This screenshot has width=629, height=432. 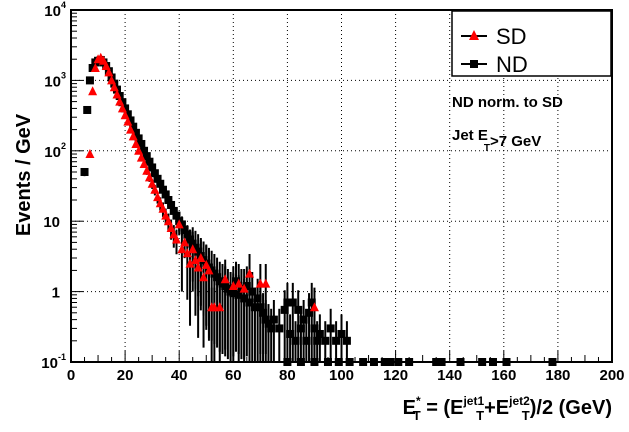 What do you see at coordinates (515, 141) in the screenshot?
I see `annotation-jet-cut-part: >7 GeV` at bounding box center [515, 141].